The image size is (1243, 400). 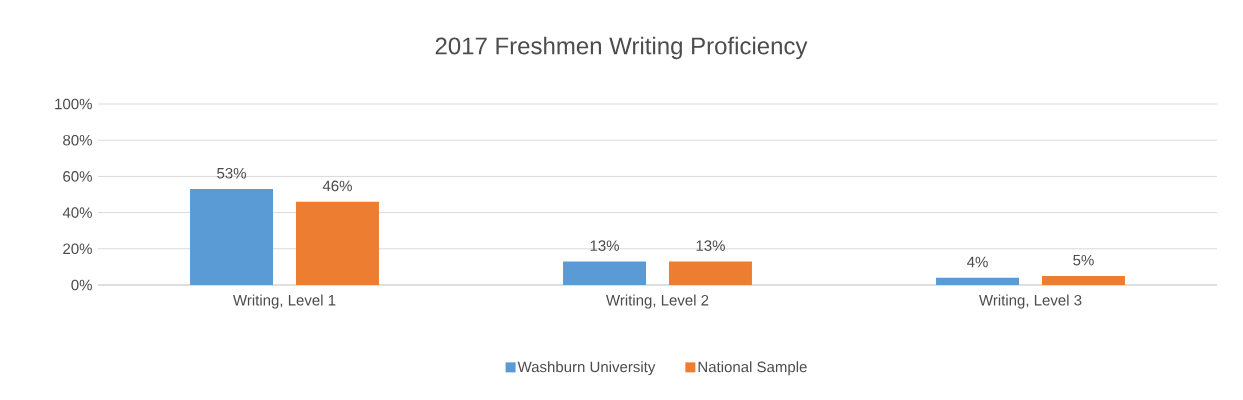 What do you see at coordinates (977, 262) in the screenshot?
I see `data-label: 4%` at bounding box center [977, 262].